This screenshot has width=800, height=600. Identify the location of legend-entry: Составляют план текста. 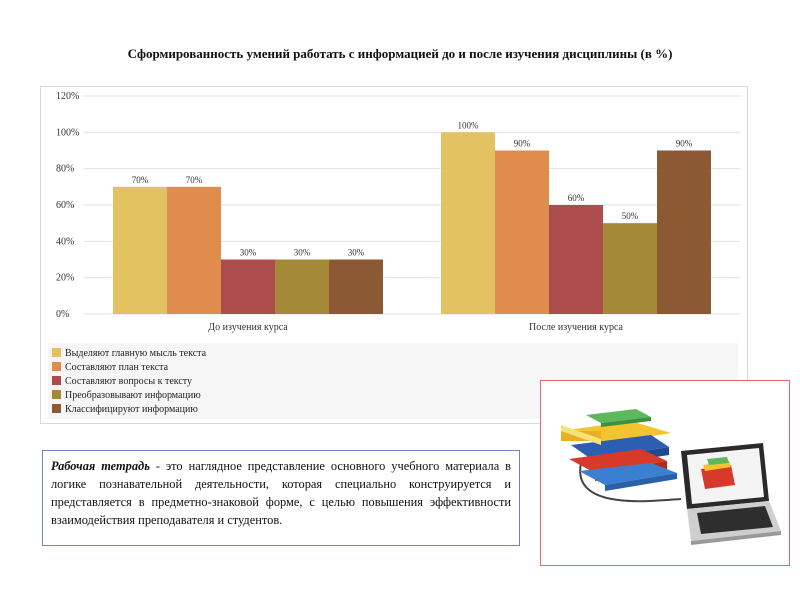
(117, 367).